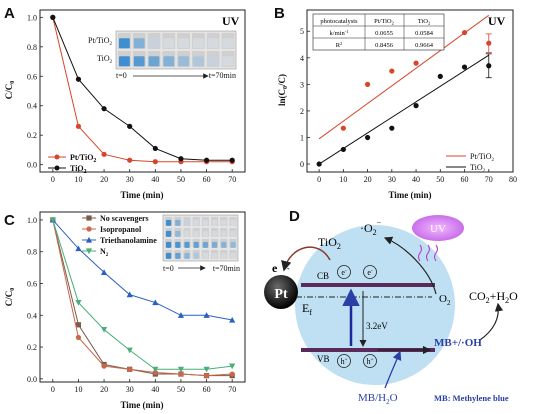 Image resolution: width=550 pixels, height=414 pixels. I want to click on legend-label-tio2-a: TiO2, so click(78, 169).